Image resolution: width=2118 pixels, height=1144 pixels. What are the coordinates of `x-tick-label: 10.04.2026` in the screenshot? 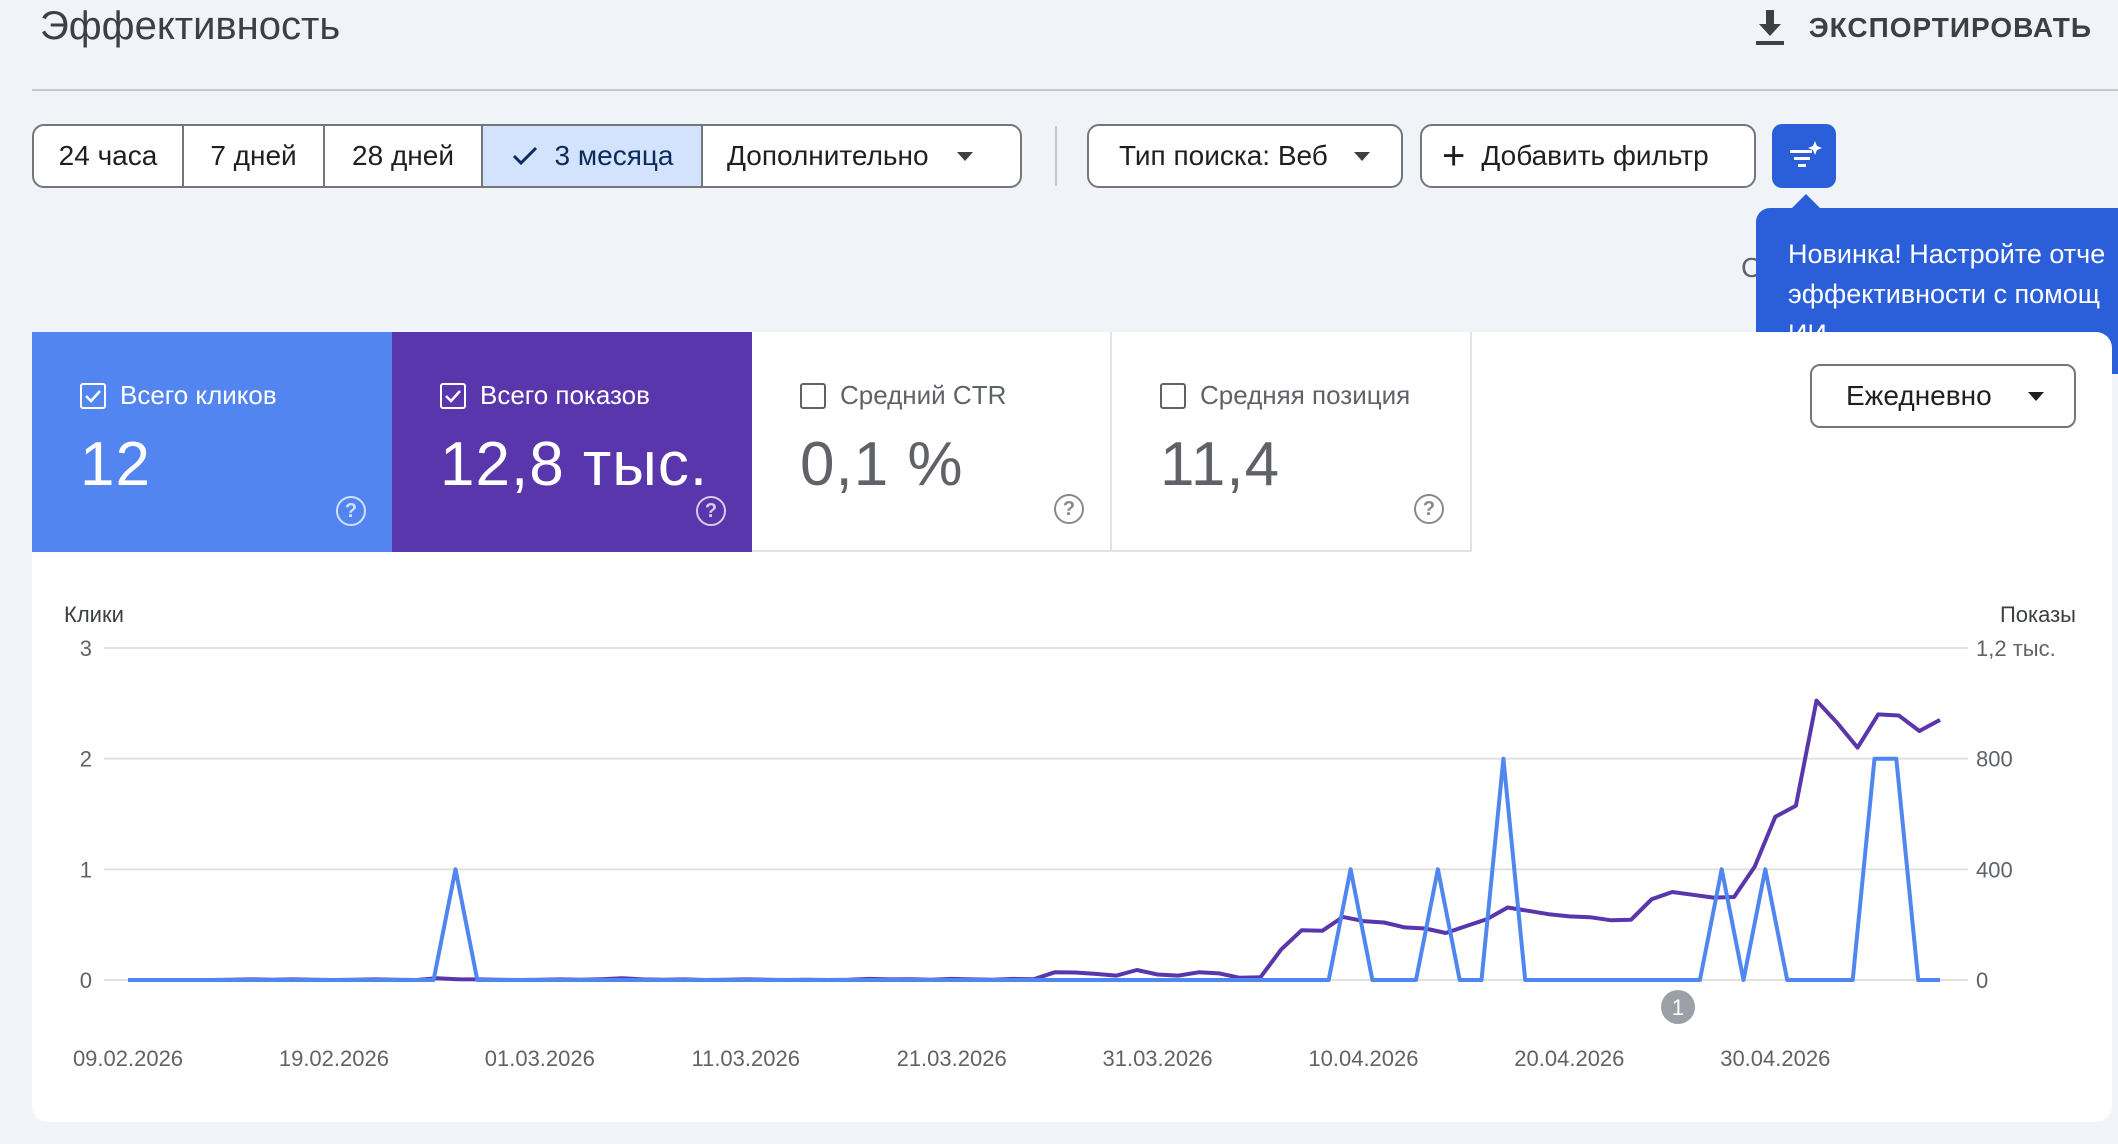 It's located at (1363, 1058).